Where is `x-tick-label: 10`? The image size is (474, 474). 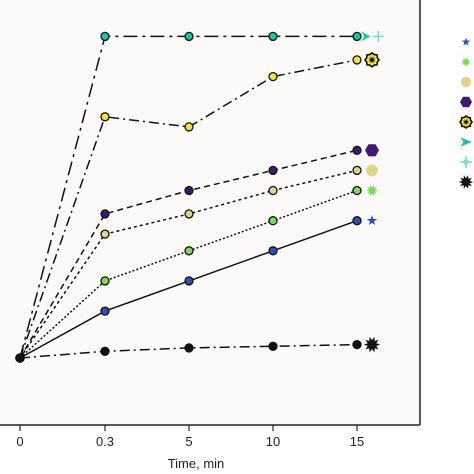 x-tick-label: 10 is located at coordinates (273, 441).